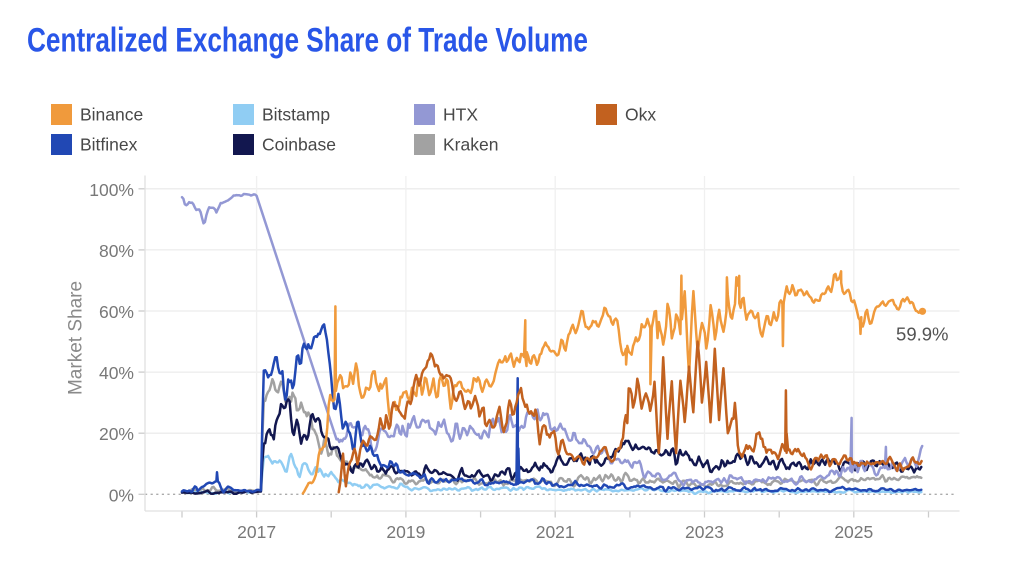 The height and width of the screenshot is (573, 1024). Describe the element at coordinates (116, 434) in the screenshot. I see `svg-text: 20%` at that location.